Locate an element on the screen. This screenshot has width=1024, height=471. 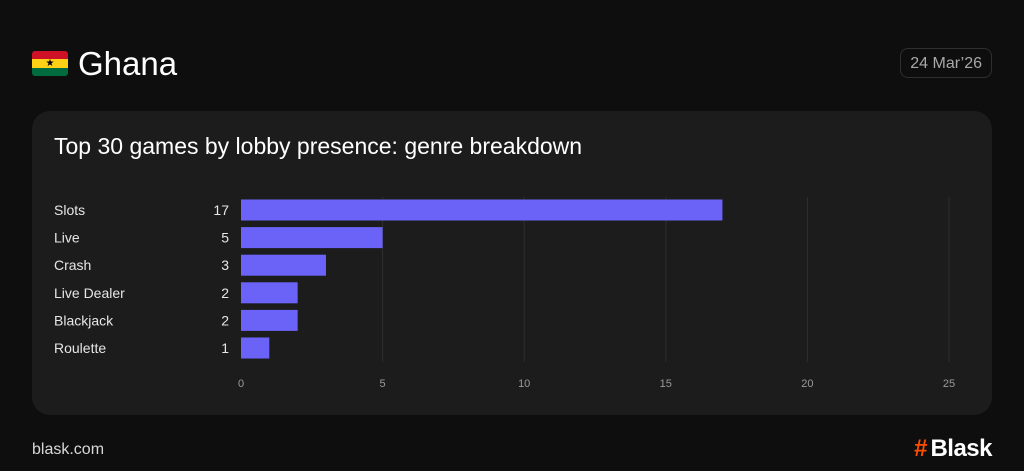
category-label: Slots is located at coordinates (69, 210).